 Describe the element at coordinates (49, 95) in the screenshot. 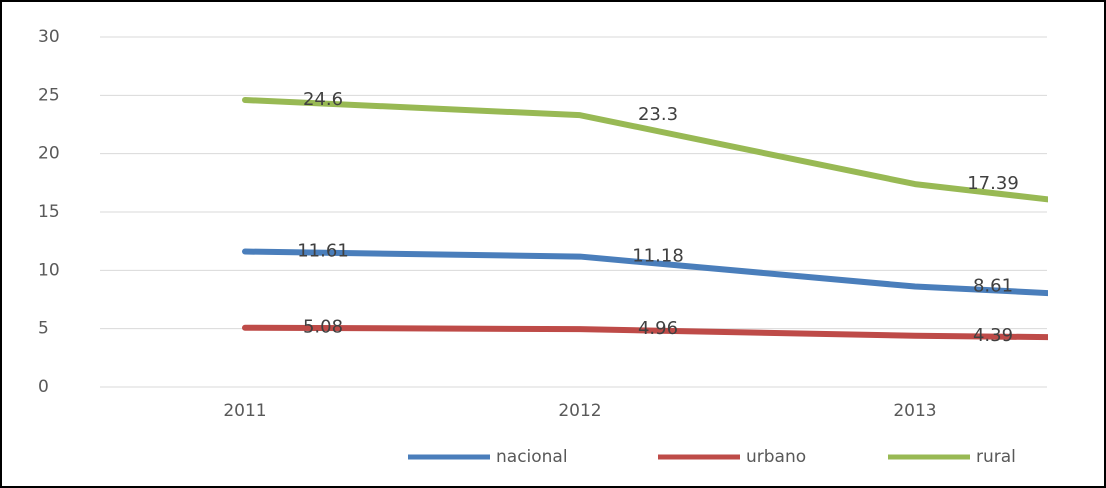

I see `y-tick-label: 25` at that location.